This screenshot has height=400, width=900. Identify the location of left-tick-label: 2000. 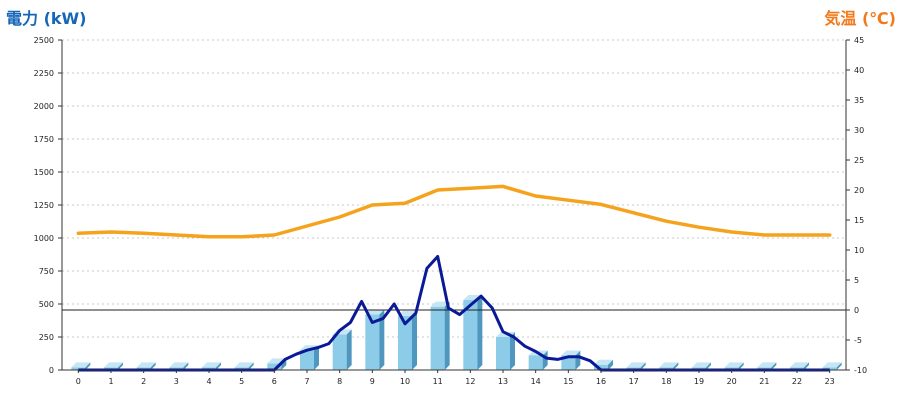
(44, 106).